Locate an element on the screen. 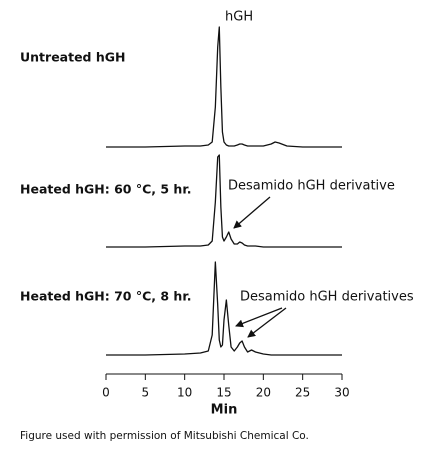  panel-label: Untreated hGH is located at coordinates (72, 57).